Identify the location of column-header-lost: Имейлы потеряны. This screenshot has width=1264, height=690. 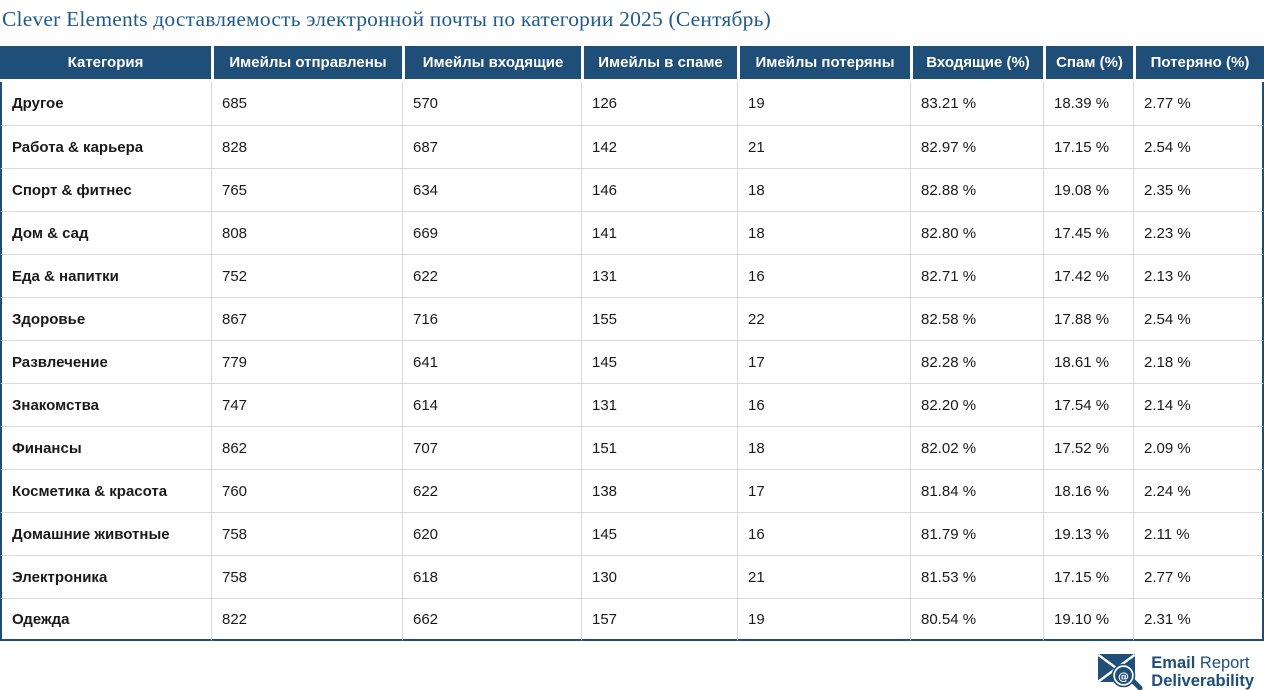
(823, 64).